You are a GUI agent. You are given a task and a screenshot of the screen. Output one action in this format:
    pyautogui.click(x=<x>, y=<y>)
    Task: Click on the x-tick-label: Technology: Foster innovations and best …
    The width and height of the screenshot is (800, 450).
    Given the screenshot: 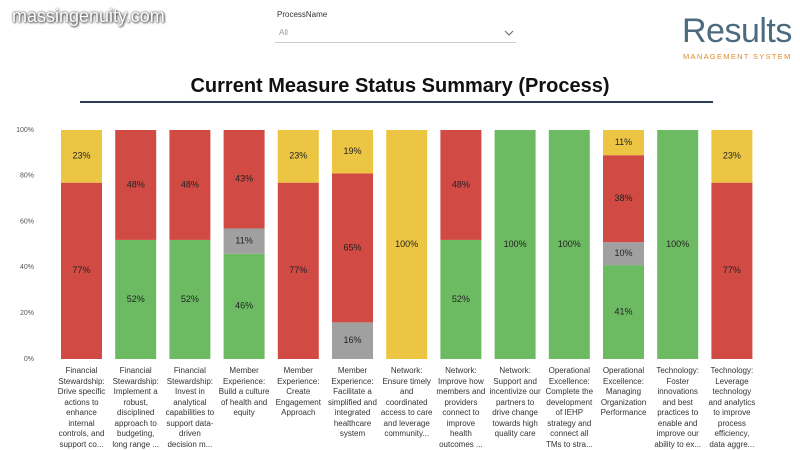 What is the action you would take?
    pyautogui.click(x=678, y=407)
    